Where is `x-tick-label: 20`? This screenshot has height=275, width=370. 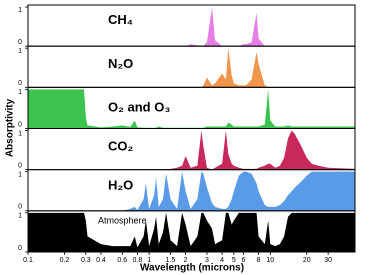 x-tick-label: 20 is located at coordinates (307, 260).